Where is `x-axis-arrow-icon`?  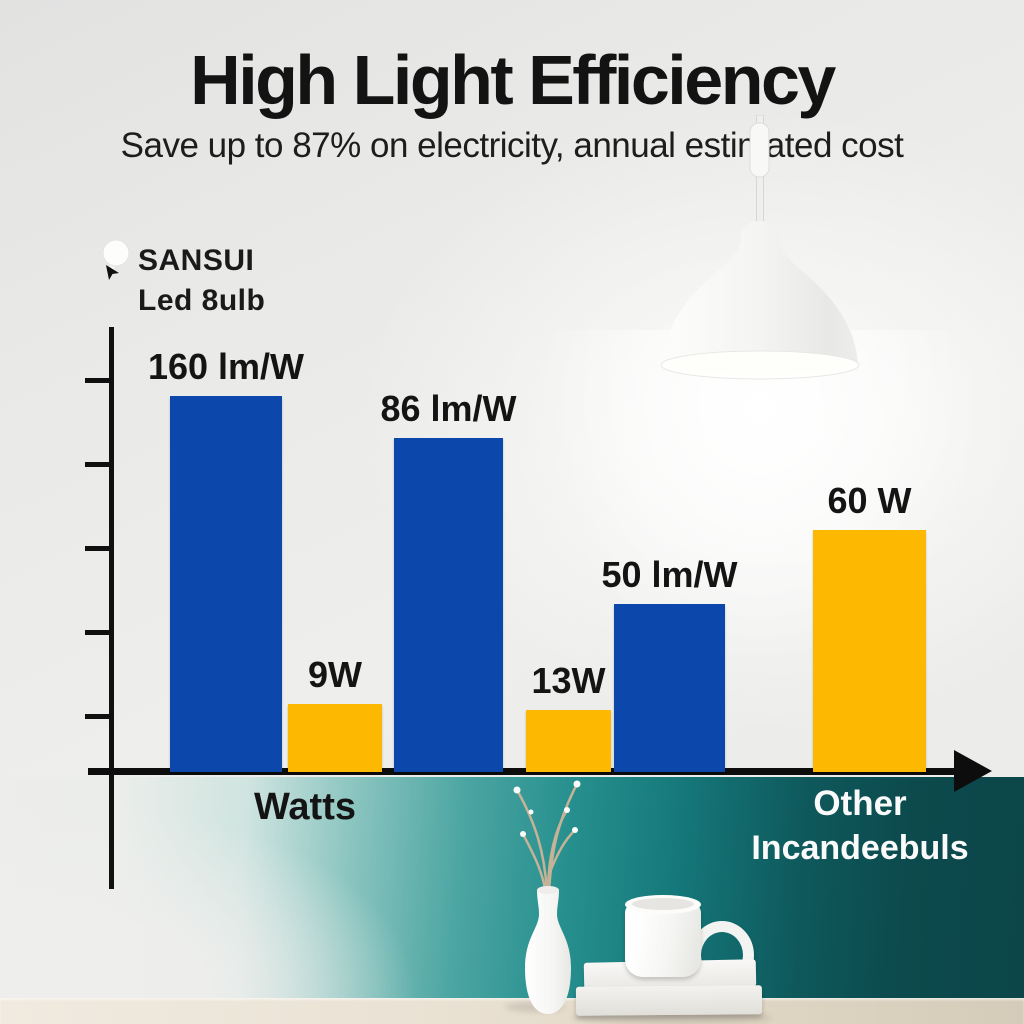 x-axis-arrow-icon is located at coordinates (973, 771).